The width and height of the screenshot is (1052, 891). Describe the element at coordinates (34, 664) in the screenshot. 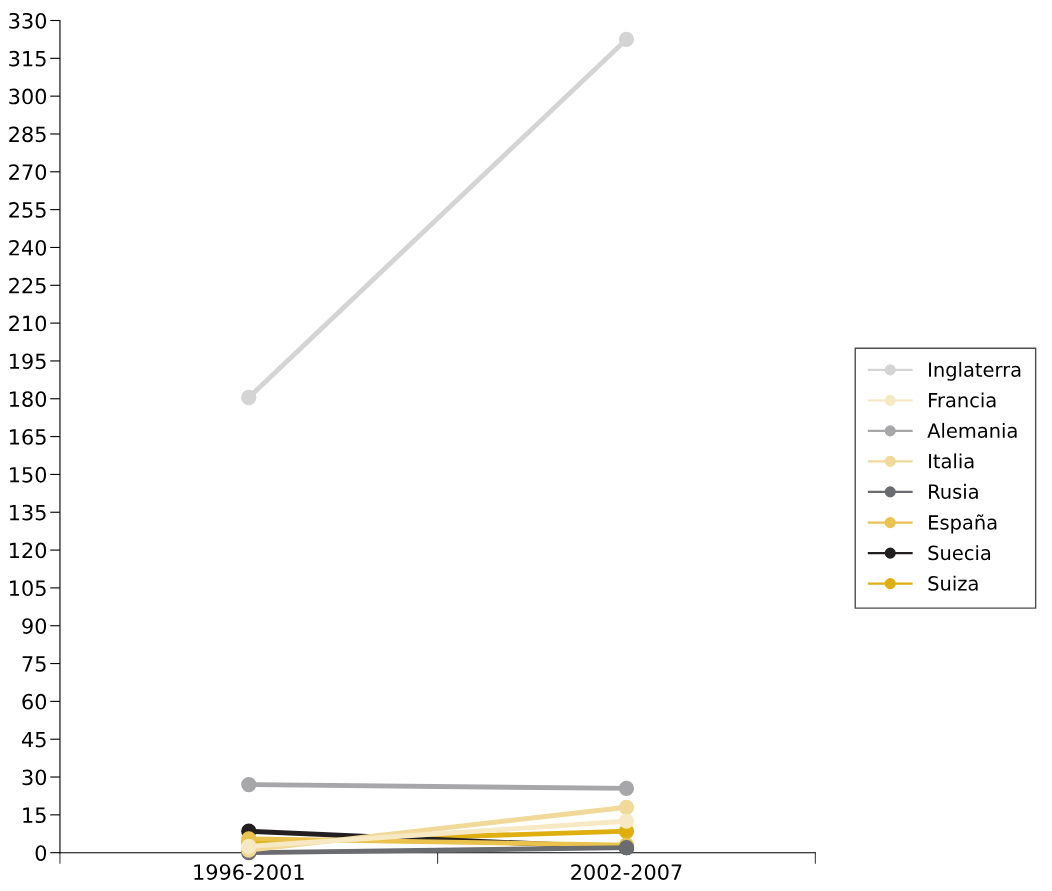

I see `y-tick-label: 75` at that location.